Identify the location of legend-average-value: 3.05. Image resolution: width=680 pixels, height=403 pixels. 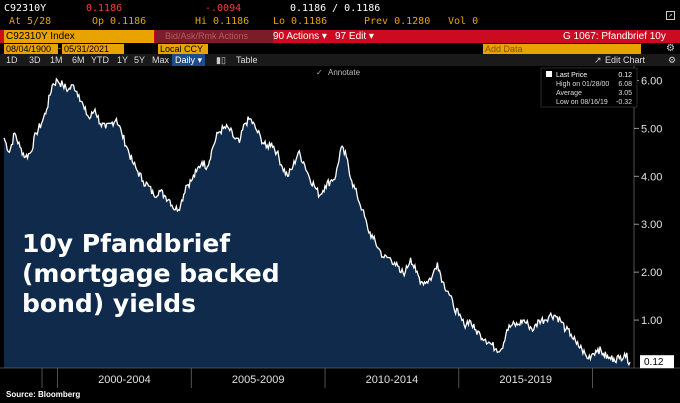
(625, 93).